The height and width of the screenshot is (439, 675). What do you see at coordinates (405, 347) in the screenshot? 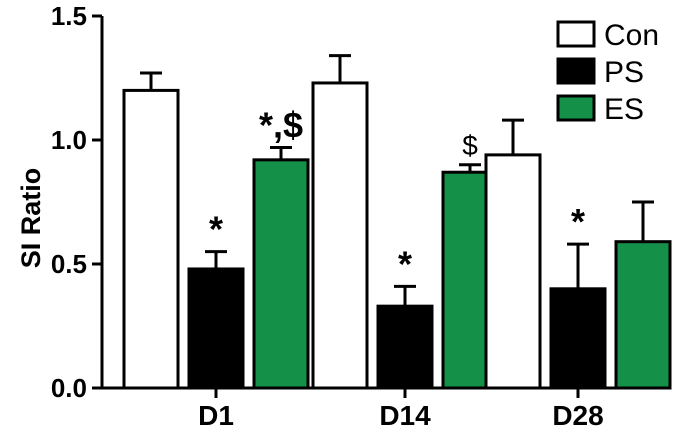
I see `bar-ps-d14` at bounding box center [405, 347].